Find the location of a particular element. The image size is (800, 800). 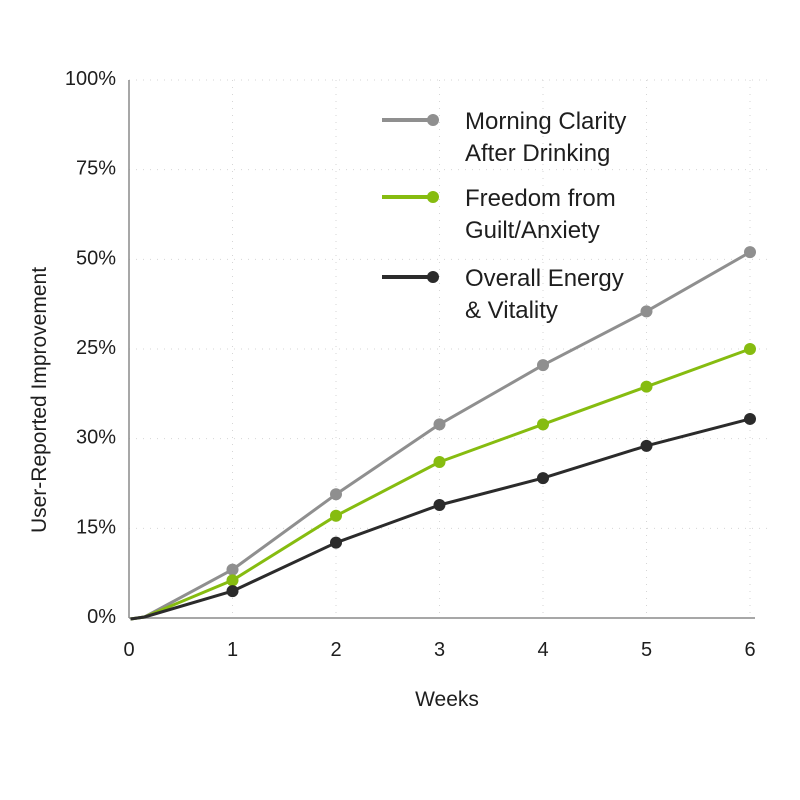

y-tick-label: 30% is located at coordinates (96, 438).